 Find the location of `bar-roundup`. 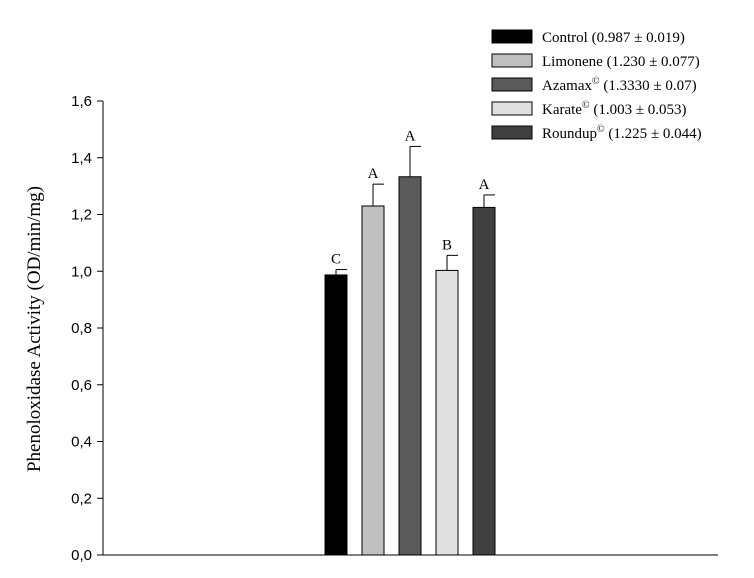

bar-roundup is located at coordinates (484, 381).